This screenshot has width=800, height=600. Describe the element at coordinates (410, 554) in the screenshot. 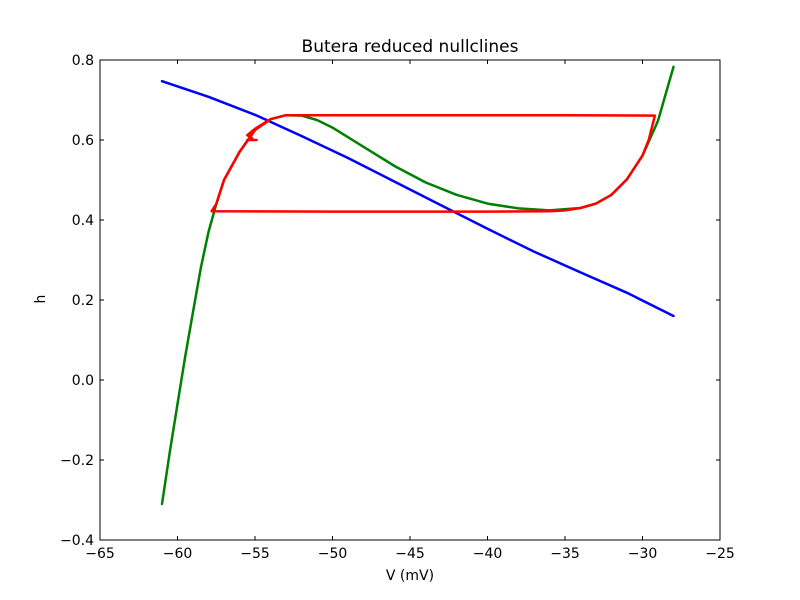

I see `x-tick-label: −45` at that location.